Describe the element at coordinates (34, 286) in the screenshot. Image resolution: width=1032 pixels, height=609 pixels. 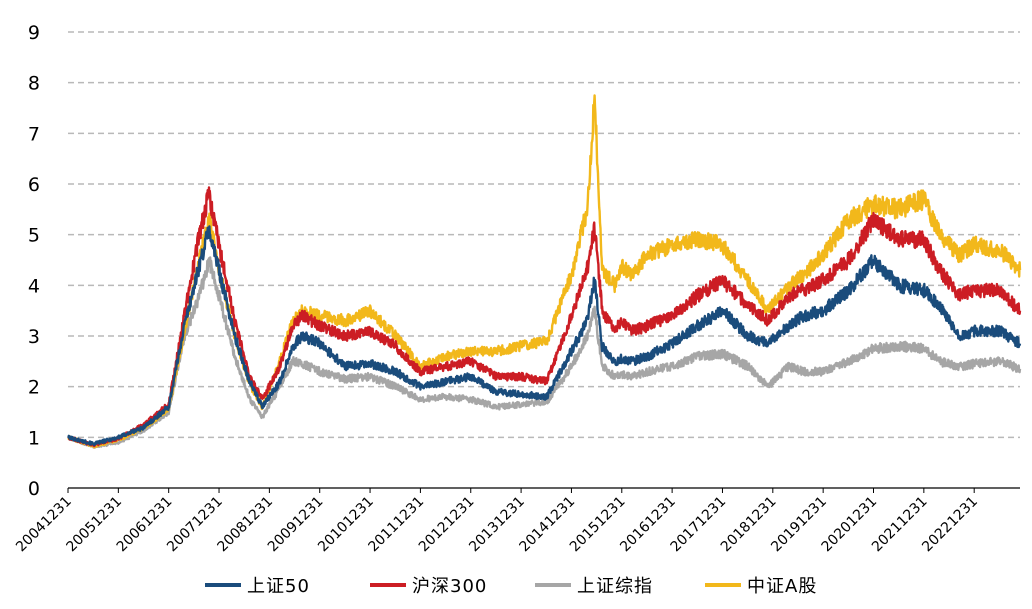
I see `y-tick-label: 4` at that location.